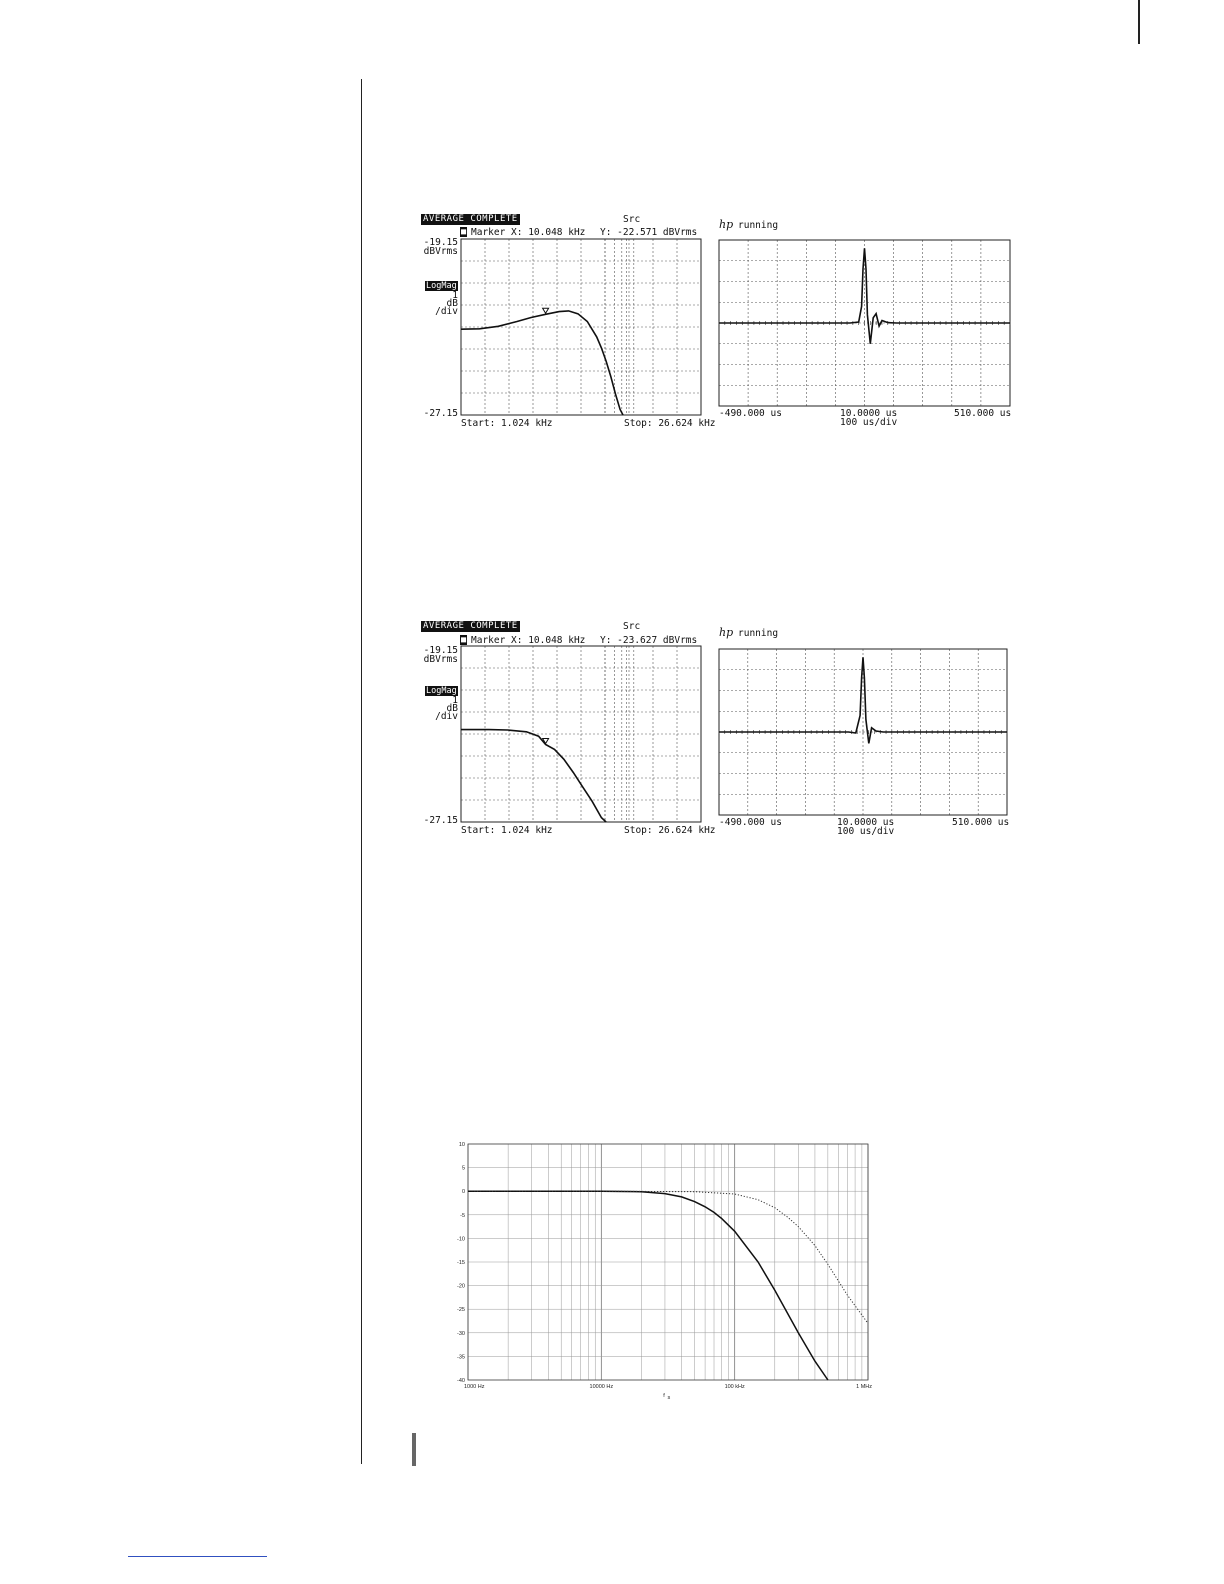  I want to click on response-curve-dotted, so click(668, 1257).